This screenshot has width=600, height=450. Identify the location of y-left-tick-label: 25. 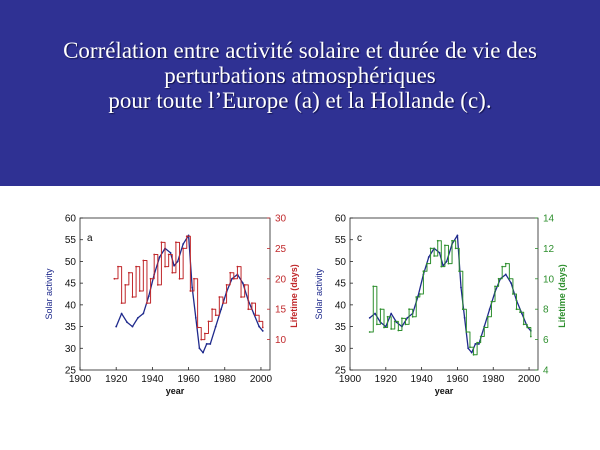
(341, 371).